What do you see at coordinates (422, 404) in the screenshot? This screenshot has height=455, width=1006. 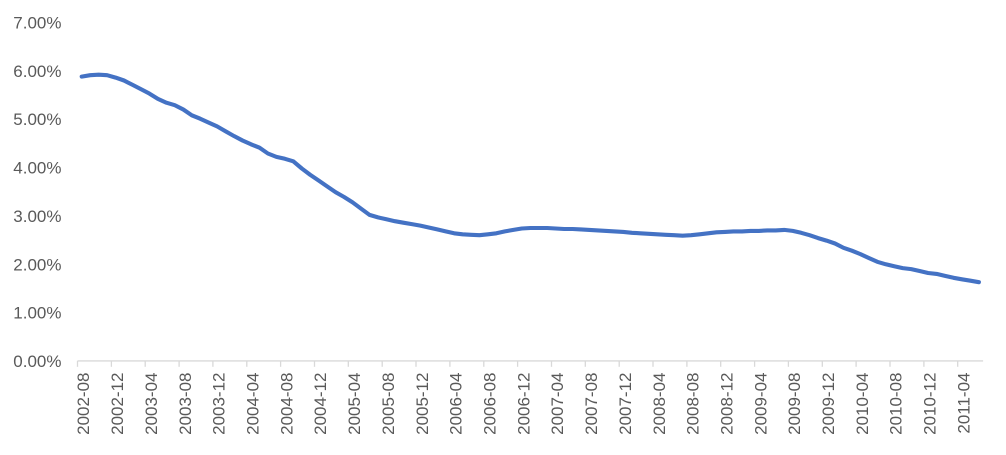 I see `svg-text: 2005-12` at bounding box center [422, 404].